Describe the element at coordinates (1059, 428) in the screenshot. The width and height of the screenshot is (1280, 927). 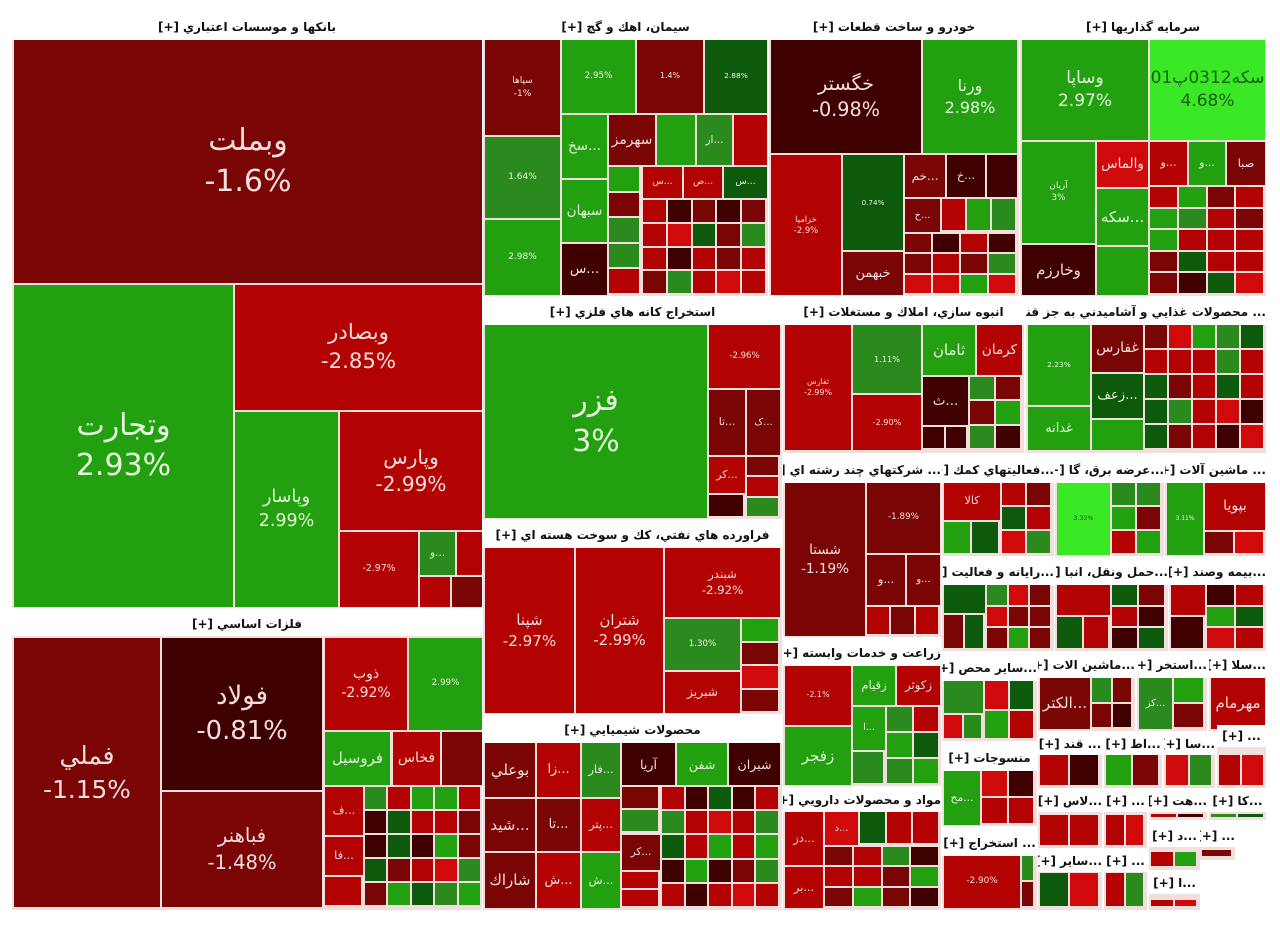
I see `stock-tile: غدانه` at that location.